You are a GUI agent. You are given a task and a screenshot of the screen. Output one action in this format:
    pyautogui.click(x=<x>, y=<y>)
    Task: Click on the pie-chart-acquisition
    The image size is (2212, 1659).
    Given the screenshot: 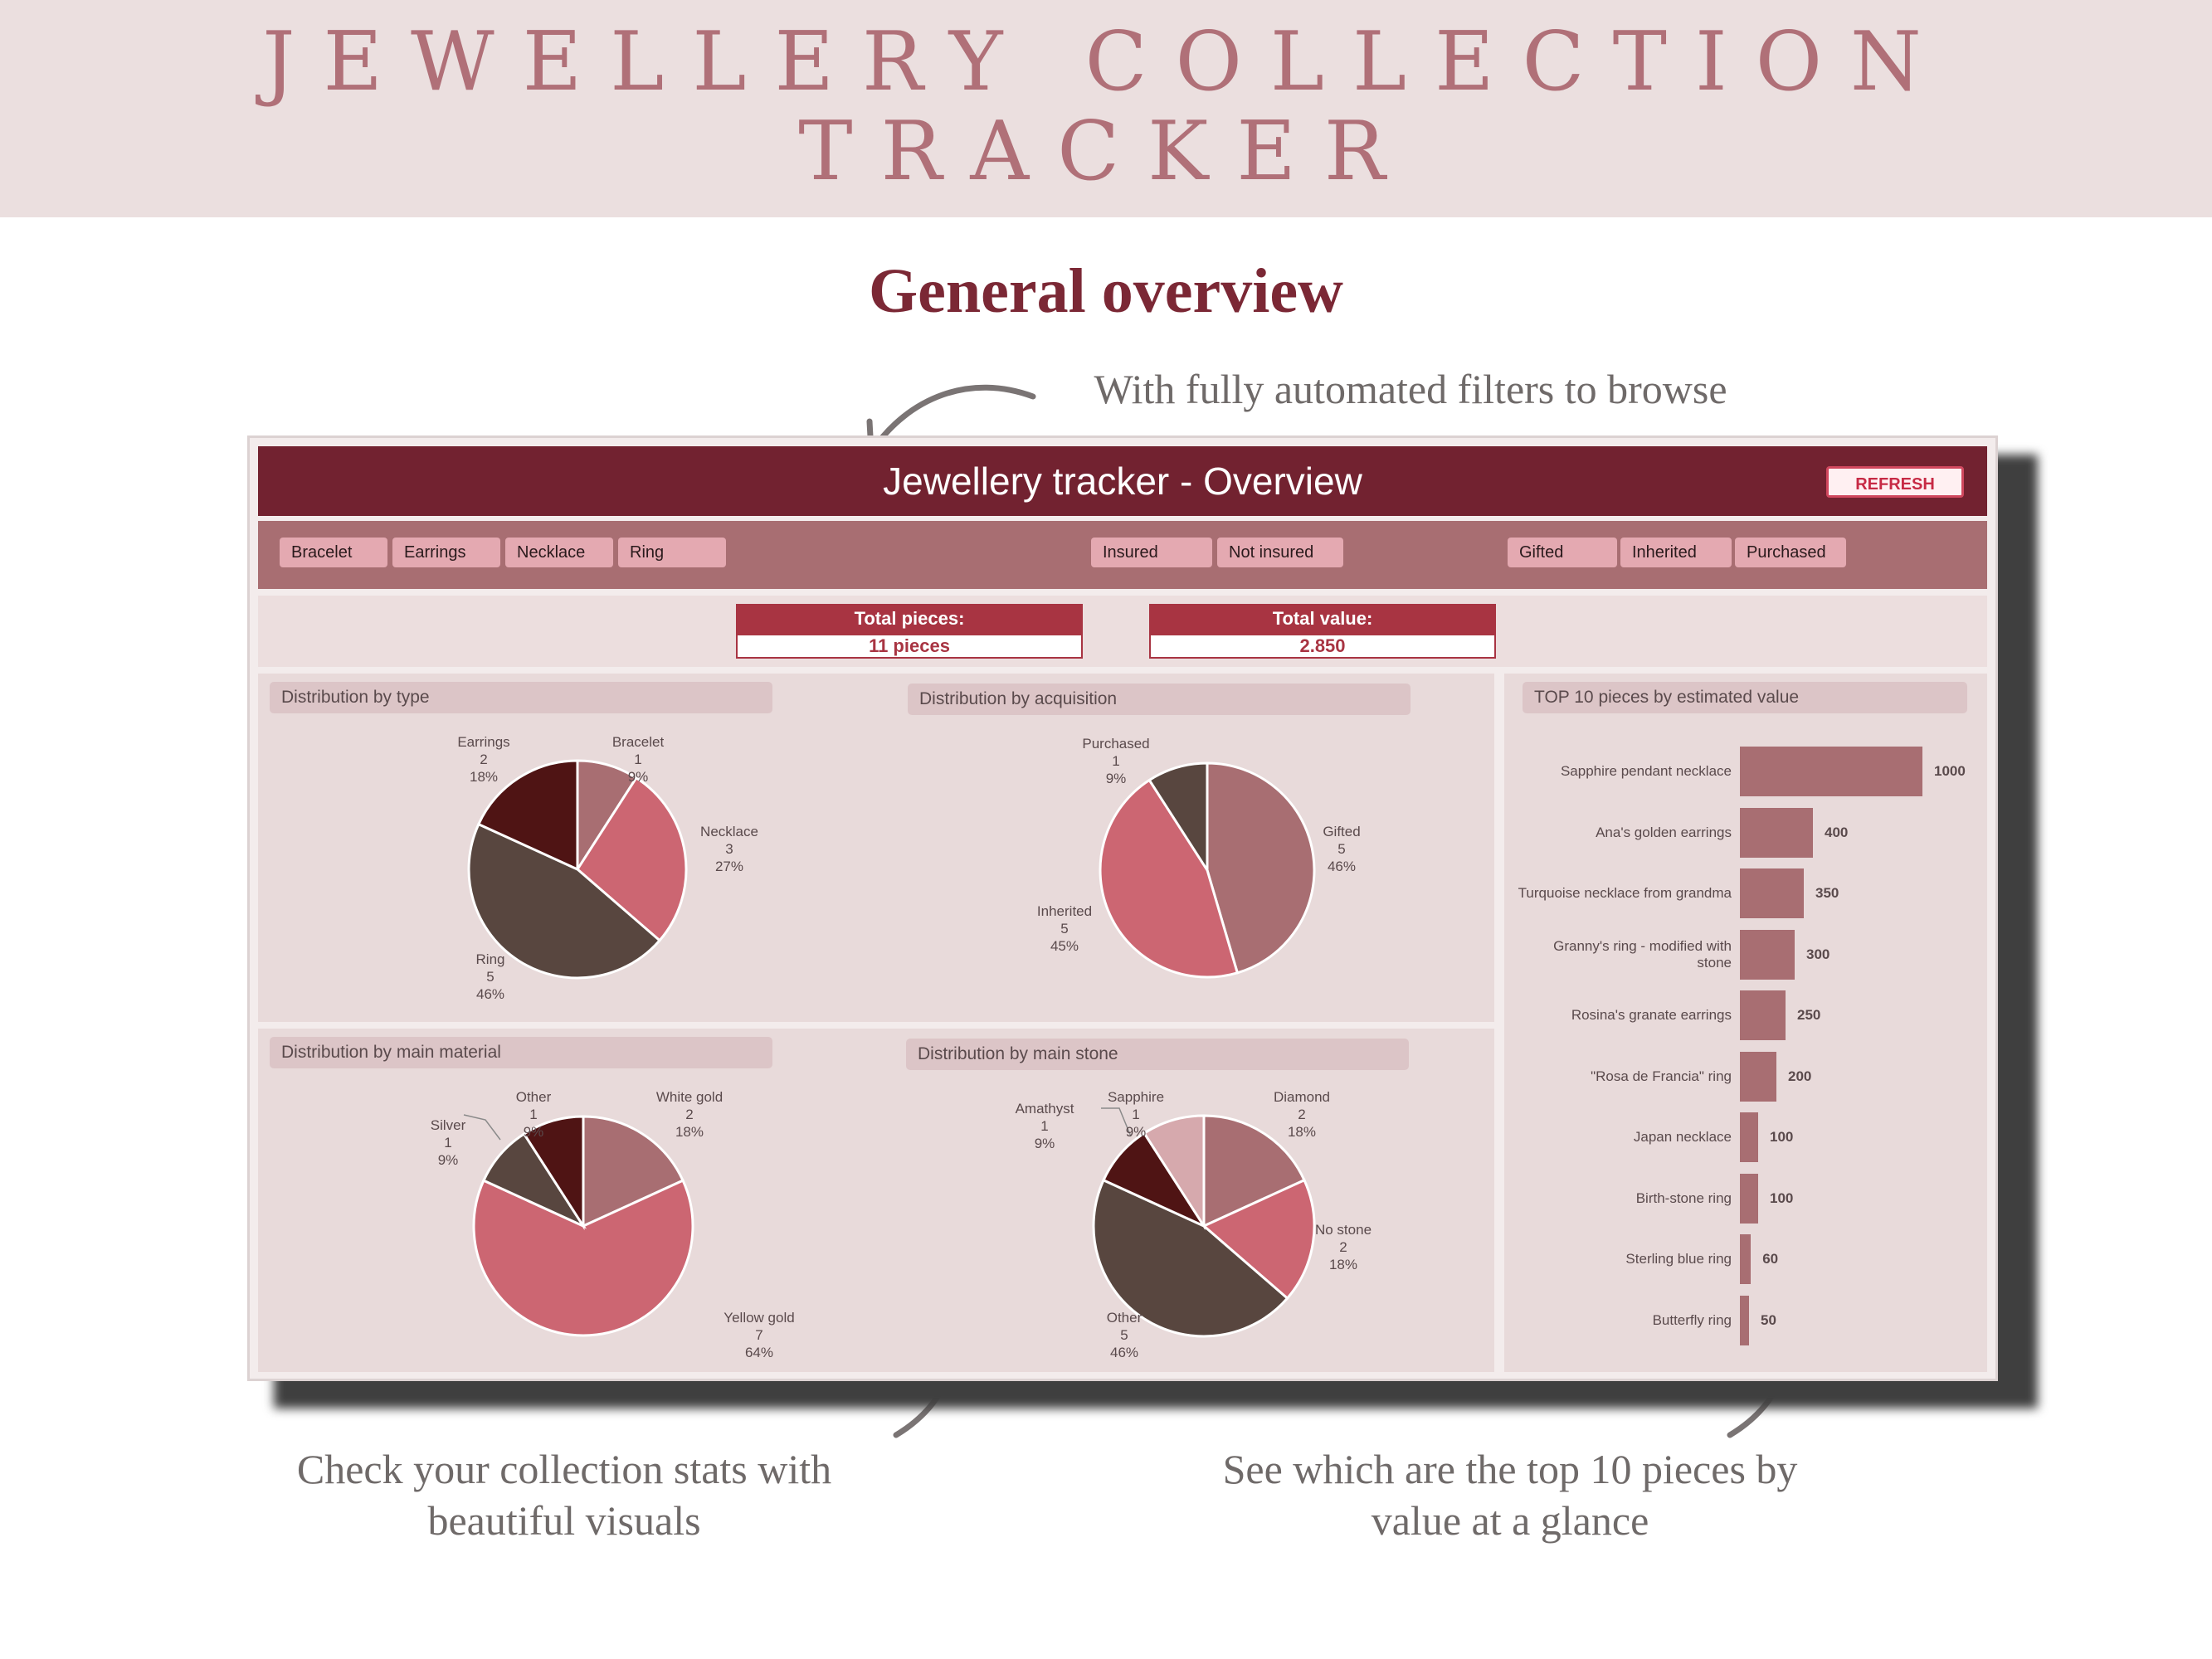 What is the action you would take?
    pyautogui.click(x=1207, y=870)
    